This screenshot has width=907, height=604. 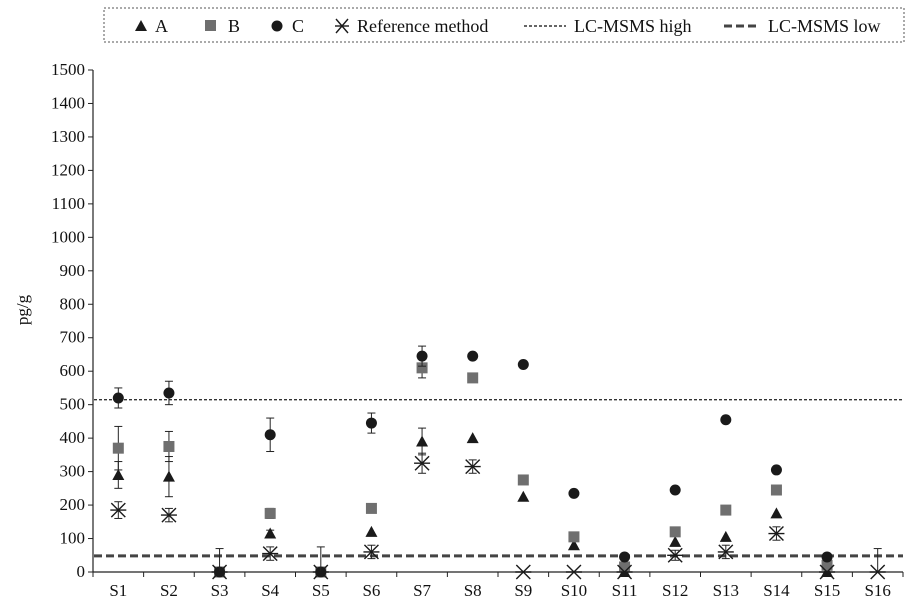 I want to click on y-tick-label: 800, so click(x=73, y=303).